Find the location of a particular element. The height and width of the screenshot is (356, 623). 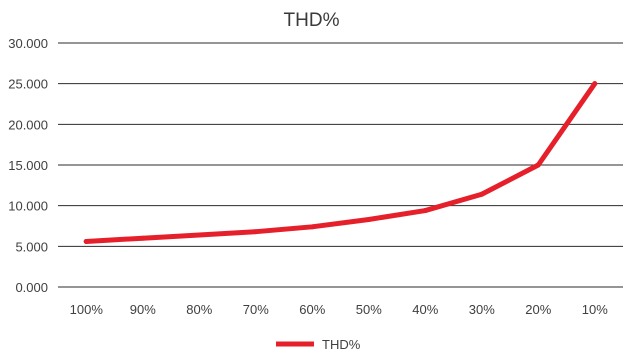

x-axis-tick-labels: 100% 90% 80% 70% 60% 50% 40% 30% 20% 10% is located at coordinates (339, 309).